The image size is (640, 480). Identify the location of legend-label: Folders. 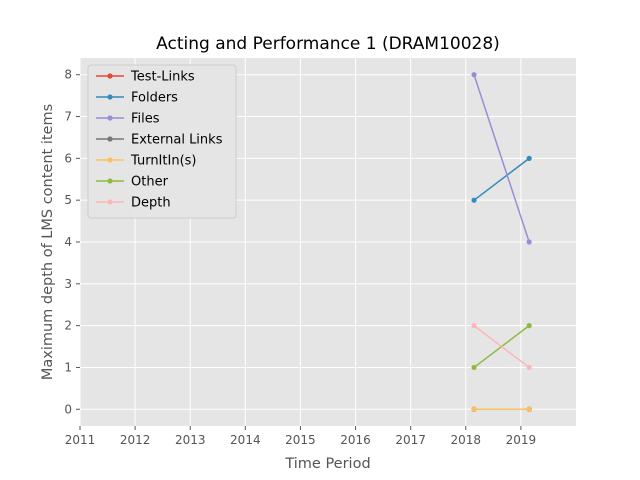
(154, 98).